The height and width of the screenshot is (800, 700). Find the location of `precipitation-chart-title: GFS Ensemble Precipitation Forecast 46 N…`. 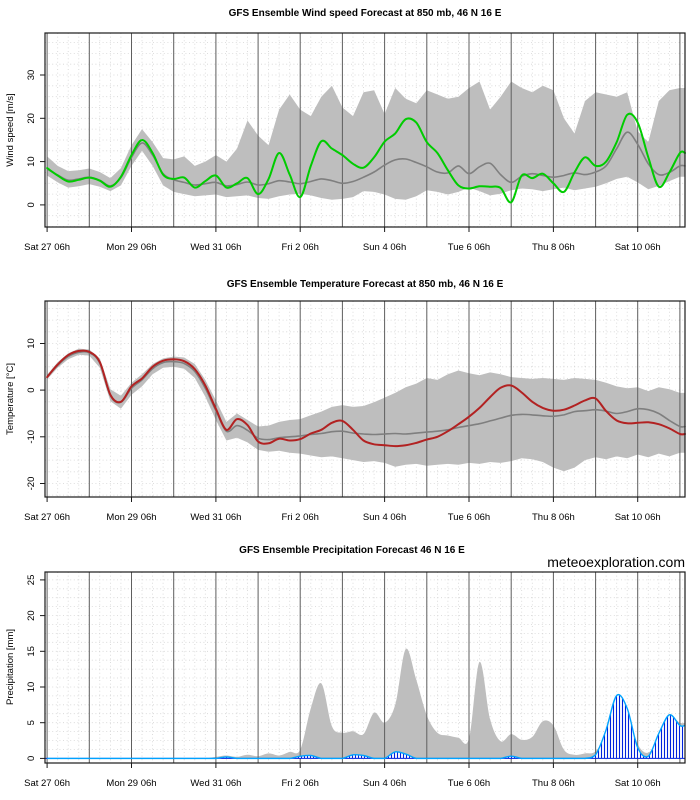

precipitation-chart-title: GFS Ensemble Precipitation Forecast 46 N… is located at coordinates (352, 550).